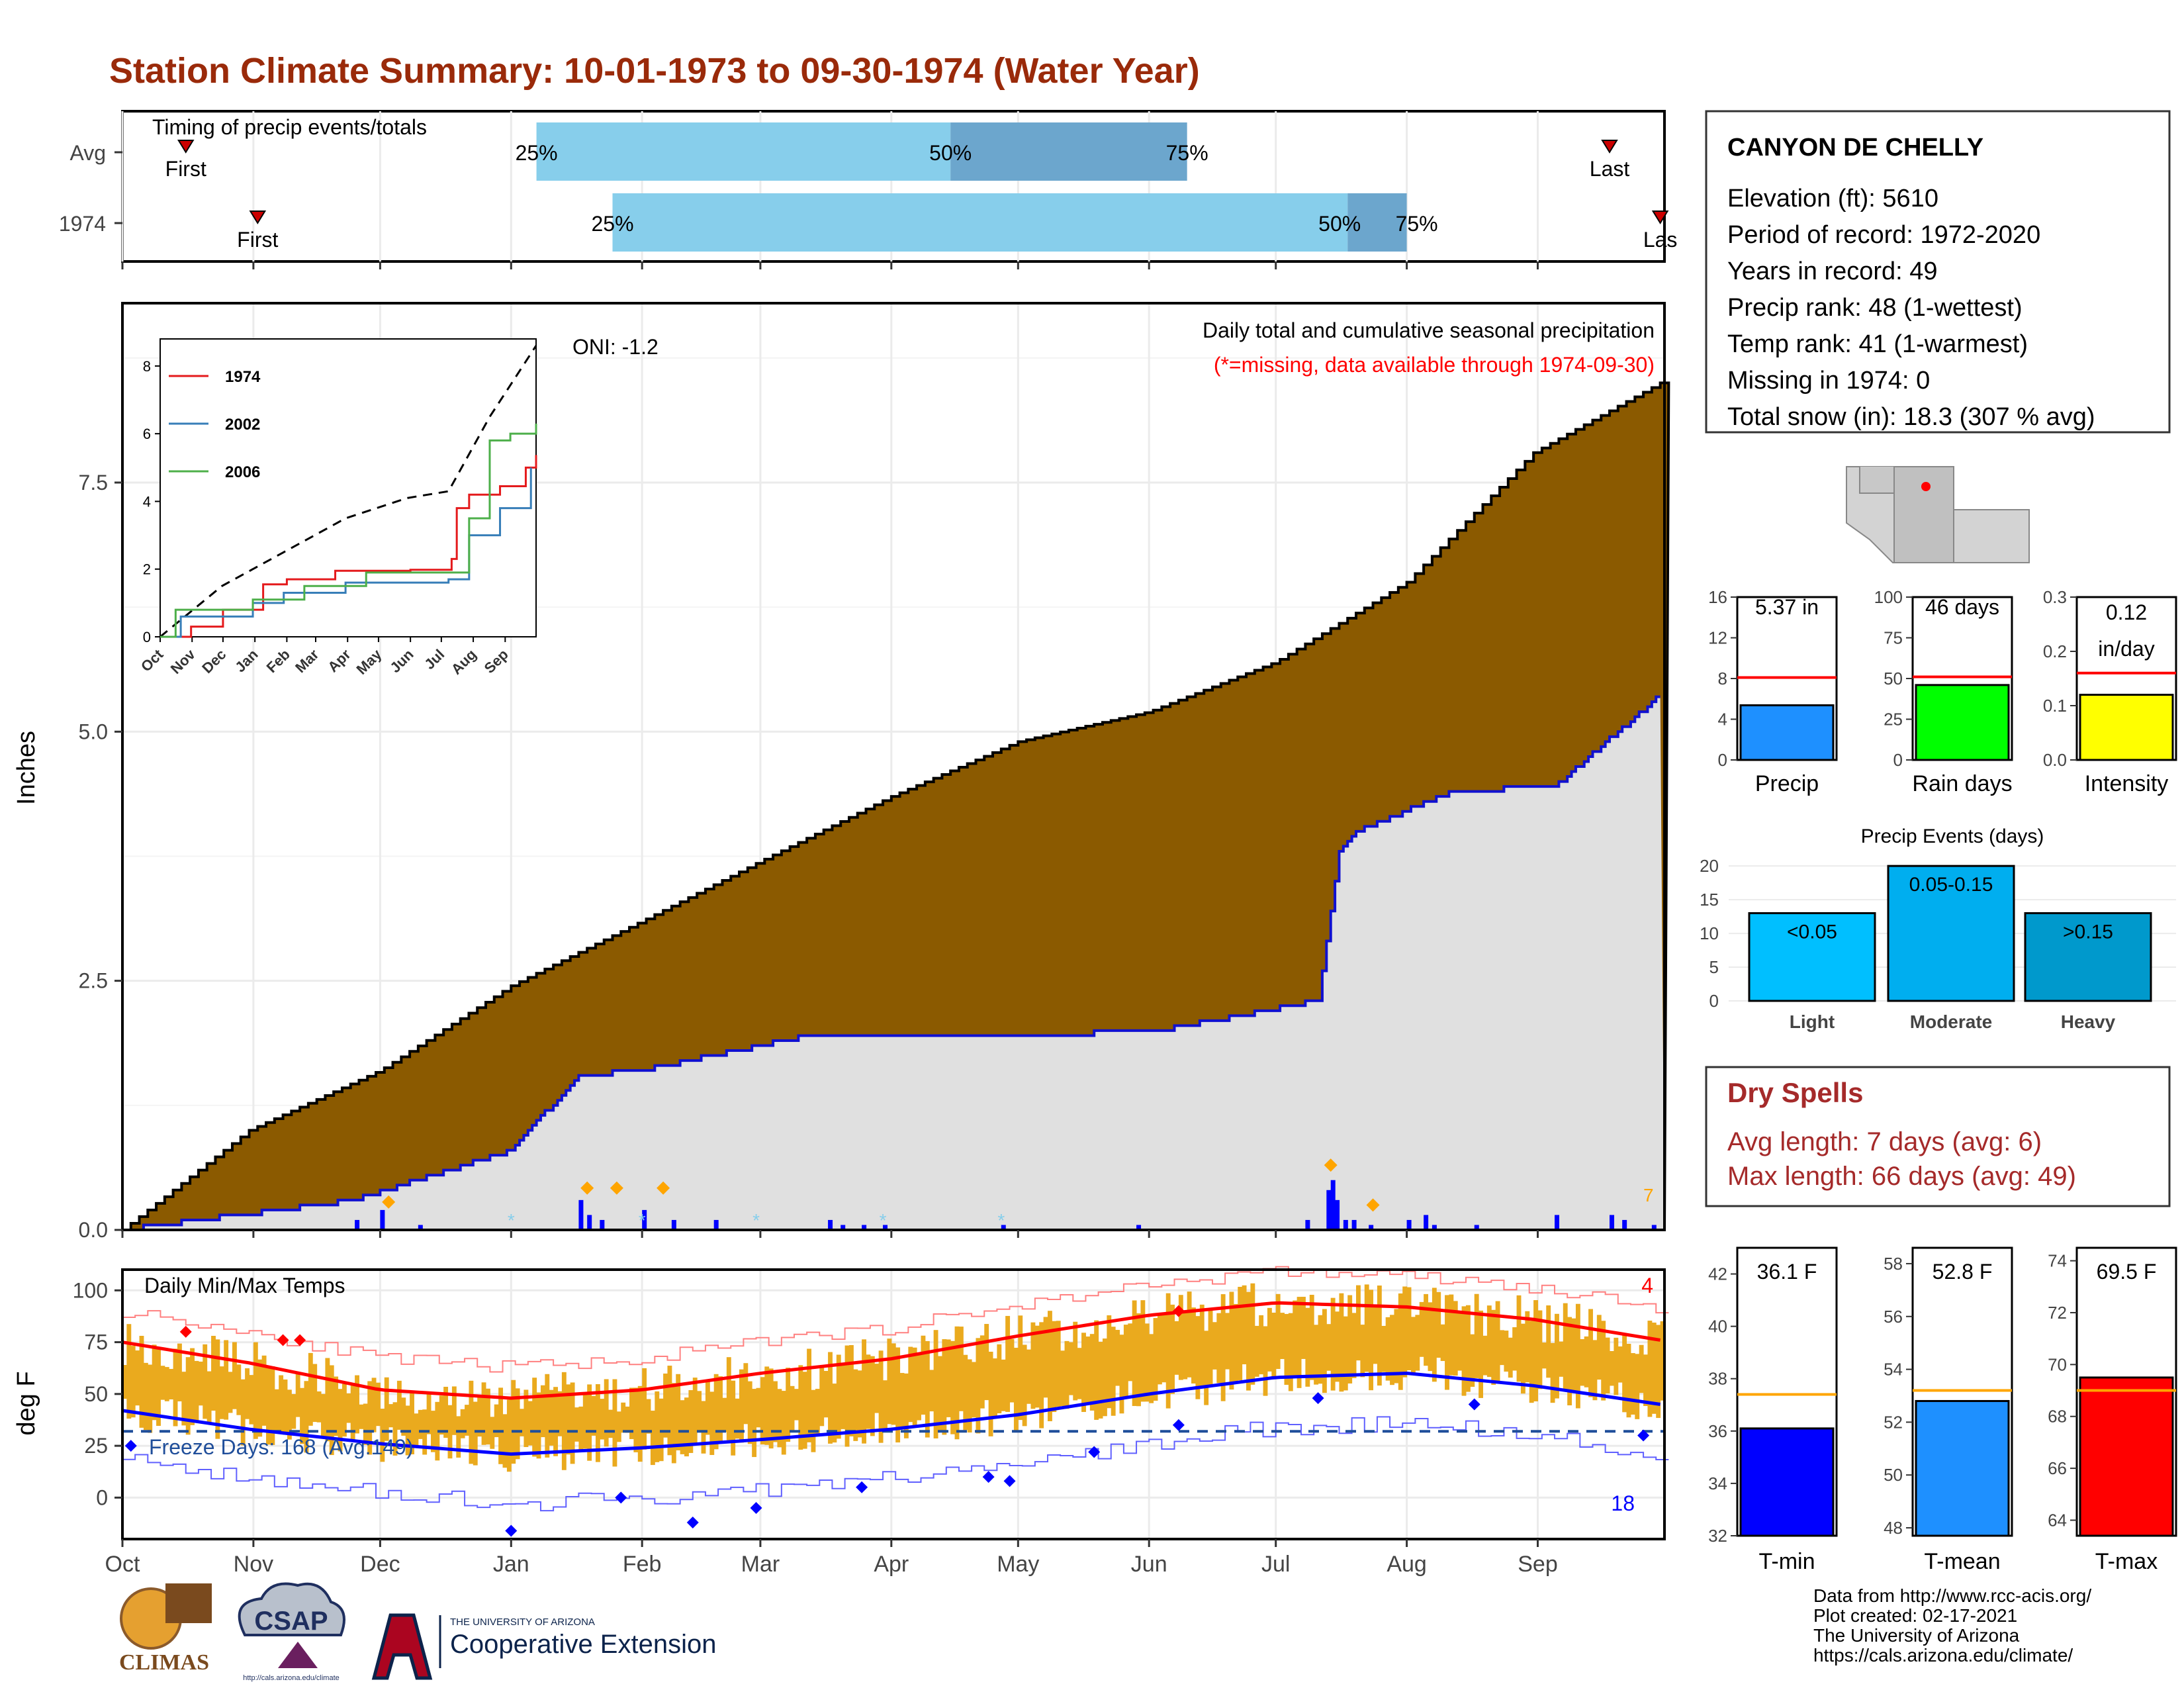 The width and height of the screenshot is (2184, 1688). I want to click on last-event-marker, so click(1609, 147).